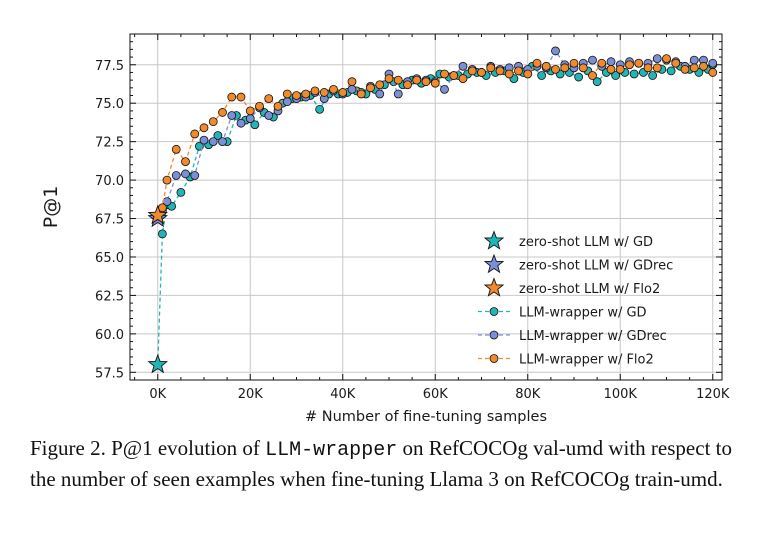  Describe the element at coordinates (589, 289) in the screenshot. I see `legend-label-zero-shot-flo2: zero-shot LLM w/ Flo2` at that location.